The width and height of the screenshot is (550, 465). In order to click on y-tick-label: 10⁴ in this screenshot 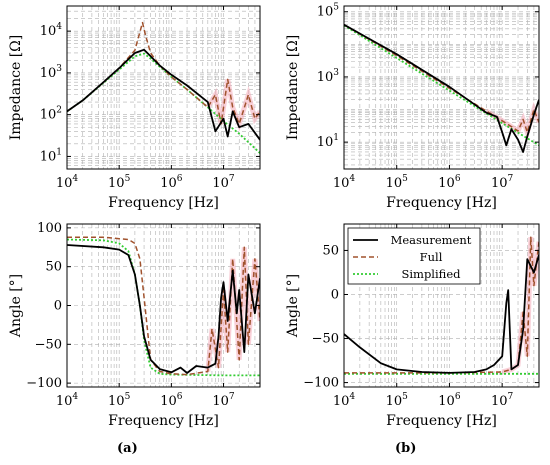, I will do `click(51, 30)`.